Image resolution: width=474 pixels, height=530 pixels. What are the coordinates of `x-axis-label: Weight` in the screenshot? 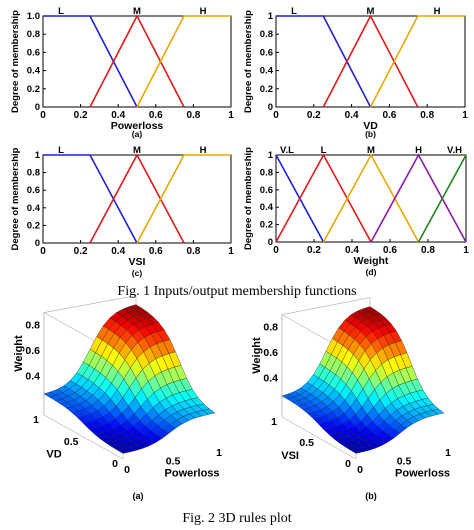 It's located at (371, 261).